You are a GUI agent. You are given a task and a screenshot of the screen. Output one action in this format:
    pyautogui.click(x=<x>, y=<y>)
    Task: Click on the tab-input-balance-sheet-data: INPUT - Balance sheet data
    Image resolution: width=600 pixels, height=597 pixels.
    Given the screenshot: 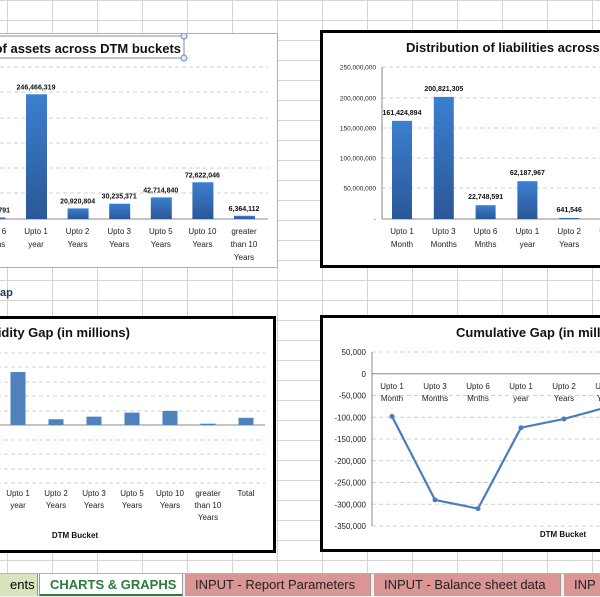 What is the action you would take?
    pyautogui.click(x=467, y=585)
    